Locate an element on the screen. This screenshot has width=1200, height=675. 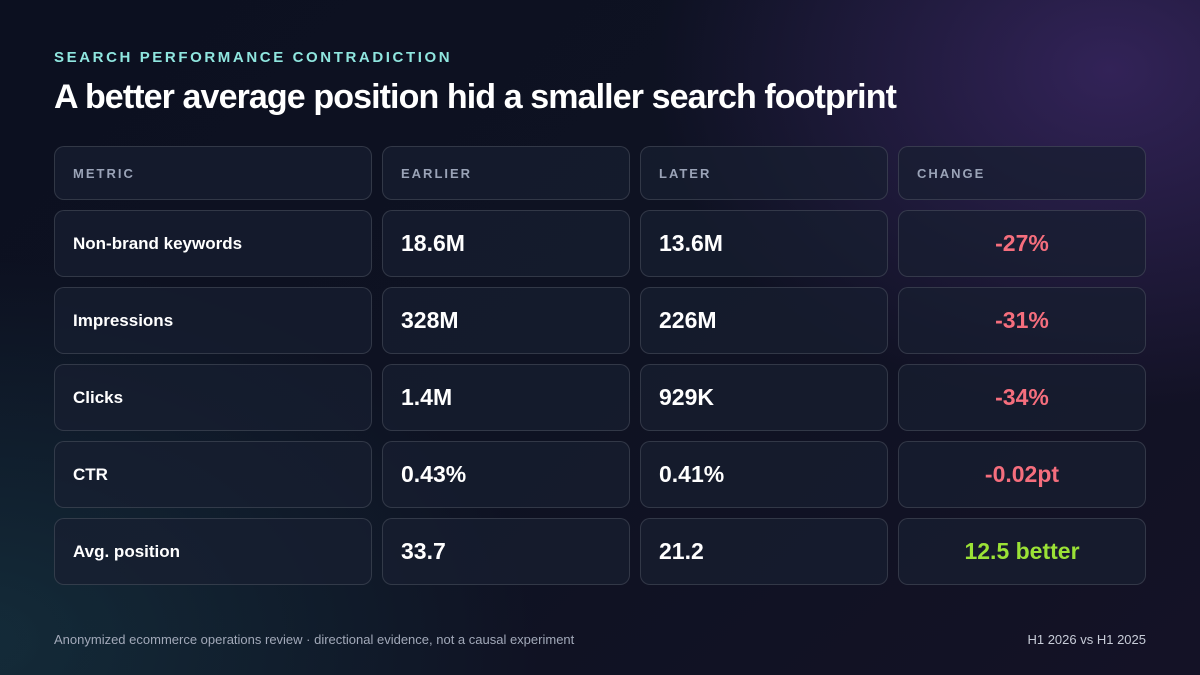
header-cell-later: LATER is located at coordinates (764, 173).